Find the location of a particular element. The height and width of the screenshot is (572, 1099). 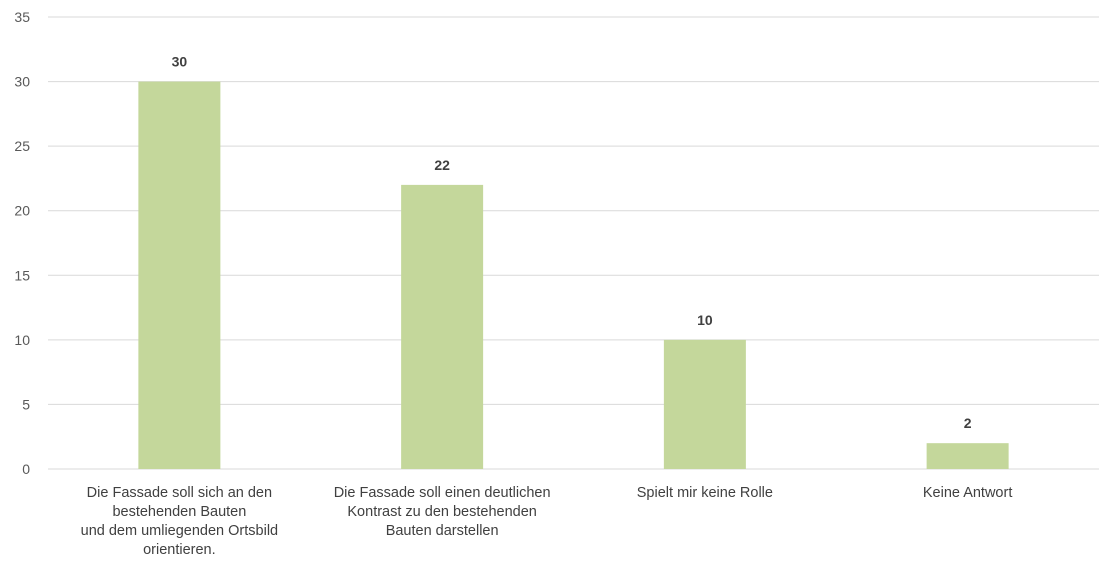

y-tick-label: 35 is located at coordinates (22, 17).